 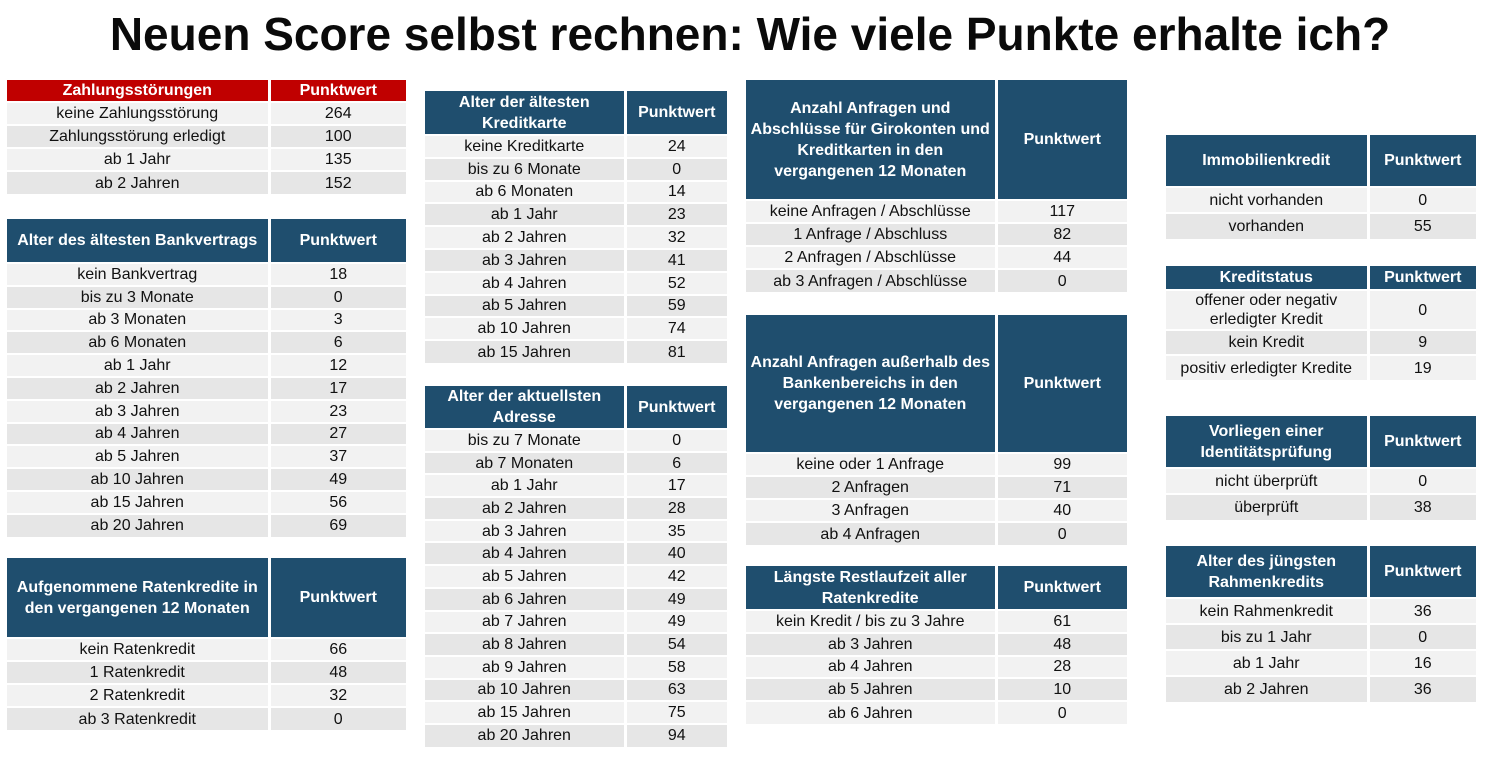 I want to click on row-value: 44, so click(x=1061, y=257).